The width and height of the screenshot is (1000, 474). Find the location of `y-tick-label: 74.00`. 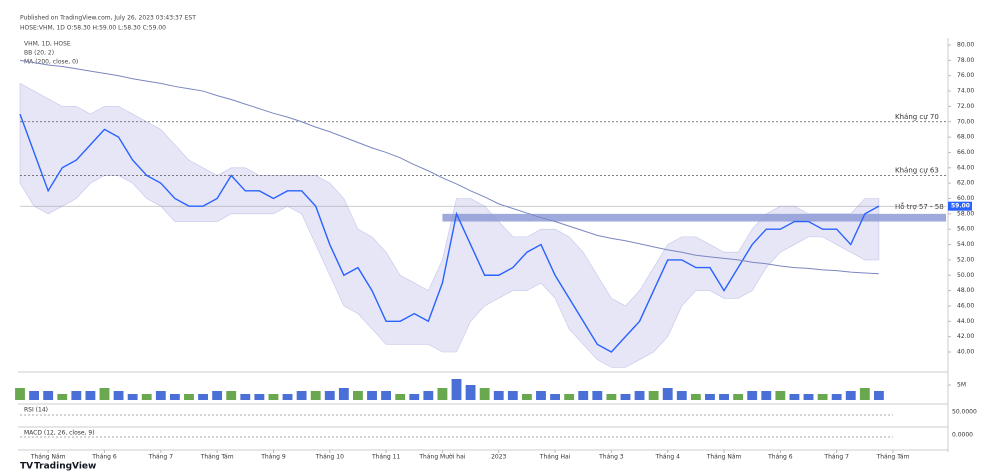

y-tick-label: 74.00 is located at coordinates (965, 91).